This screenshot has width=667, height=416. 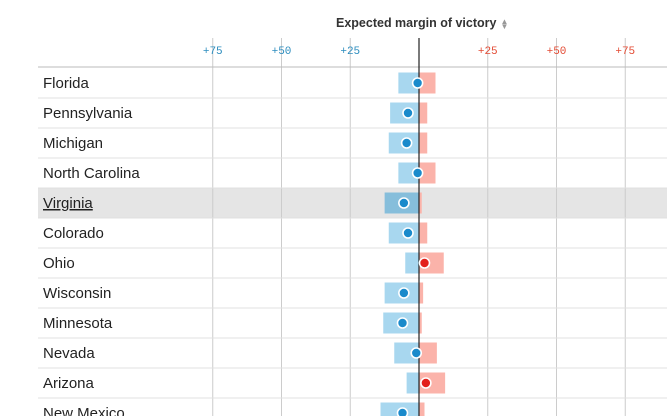 What do you see at coordinates (78, 323) in the screenshot?
I see `state-label: Minnesota` at bounding box center [78, 323].